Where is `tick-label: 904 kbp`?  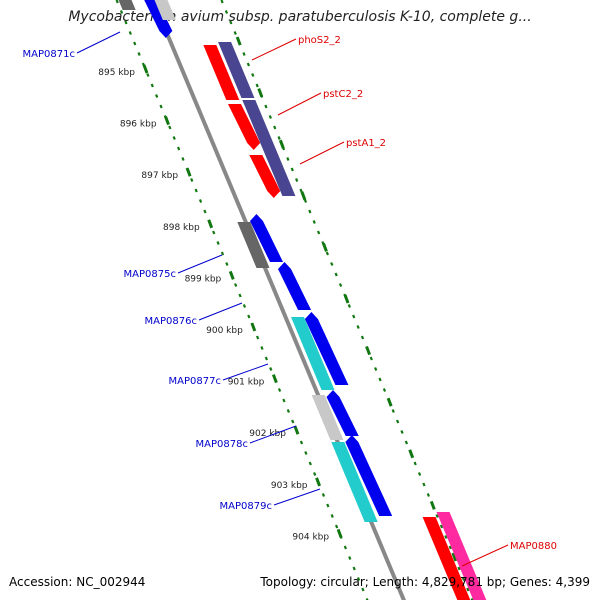 tick-label: 904 kbp is located at coordinates (310, 537).